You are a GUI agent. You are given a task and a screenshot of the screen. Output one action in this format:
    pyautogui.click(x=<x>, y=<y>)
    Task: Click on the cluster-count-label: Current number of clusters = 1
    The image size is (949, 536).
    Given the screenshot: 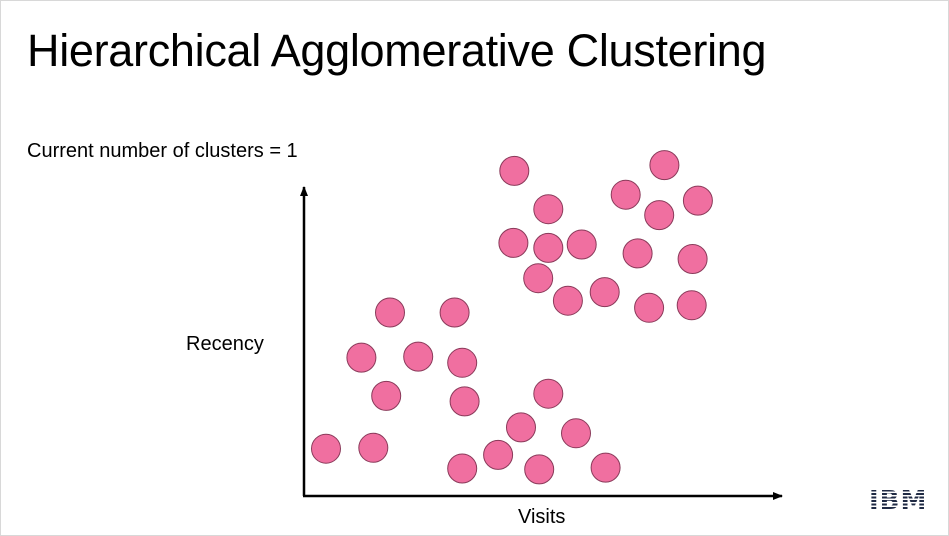 What is the action you would take?
    pyautogui.click(x=162, y=151)
    